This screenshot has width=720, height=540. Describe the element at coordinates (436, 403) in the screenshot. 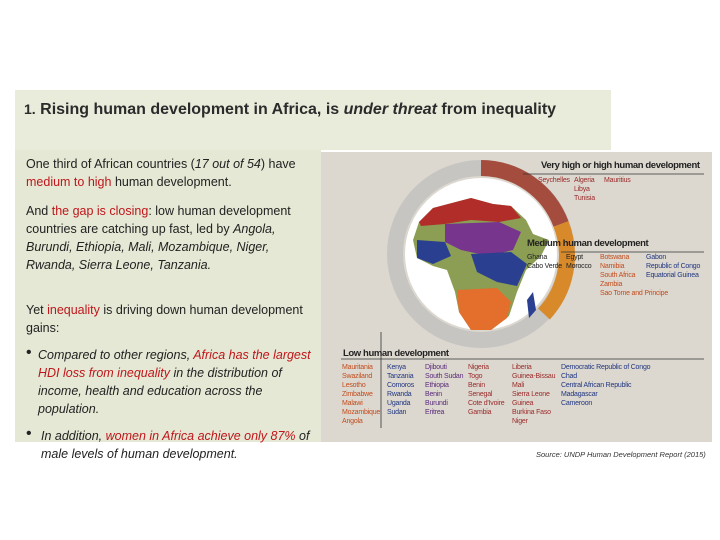

I see `country-burundi: Burundi` at that location.